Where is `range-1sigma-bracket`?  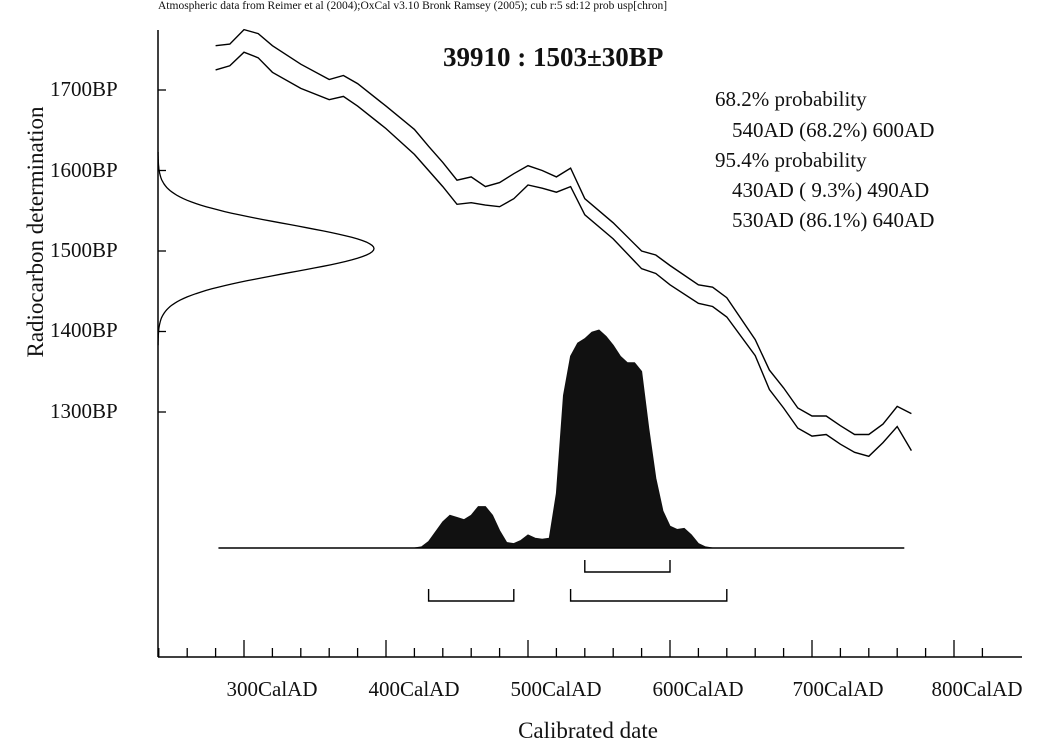 range-1sigma-bracket is located at coordinates (627, 566).